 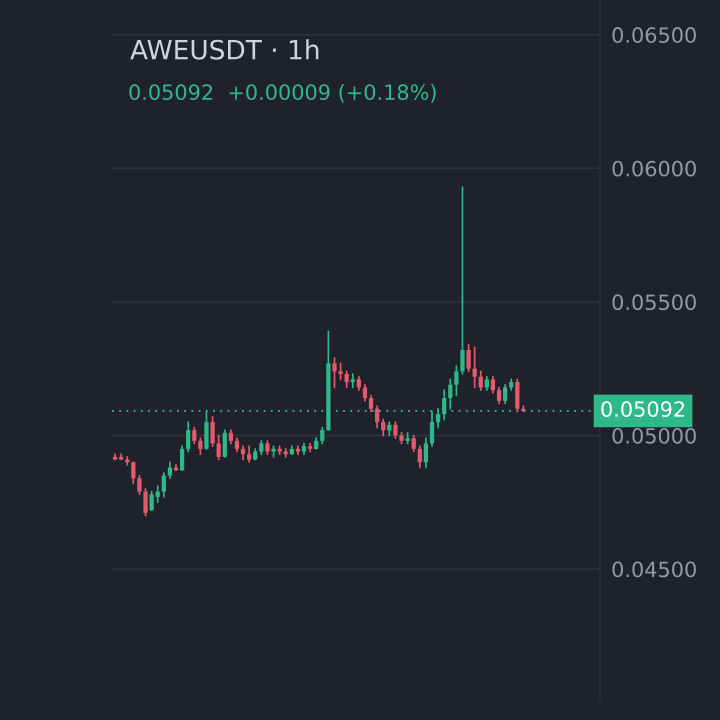 What do you see at coordinates (654, 168) in the screenshot?
I see `y-tick-label: 0.06000` at bounding box center [654, 168].